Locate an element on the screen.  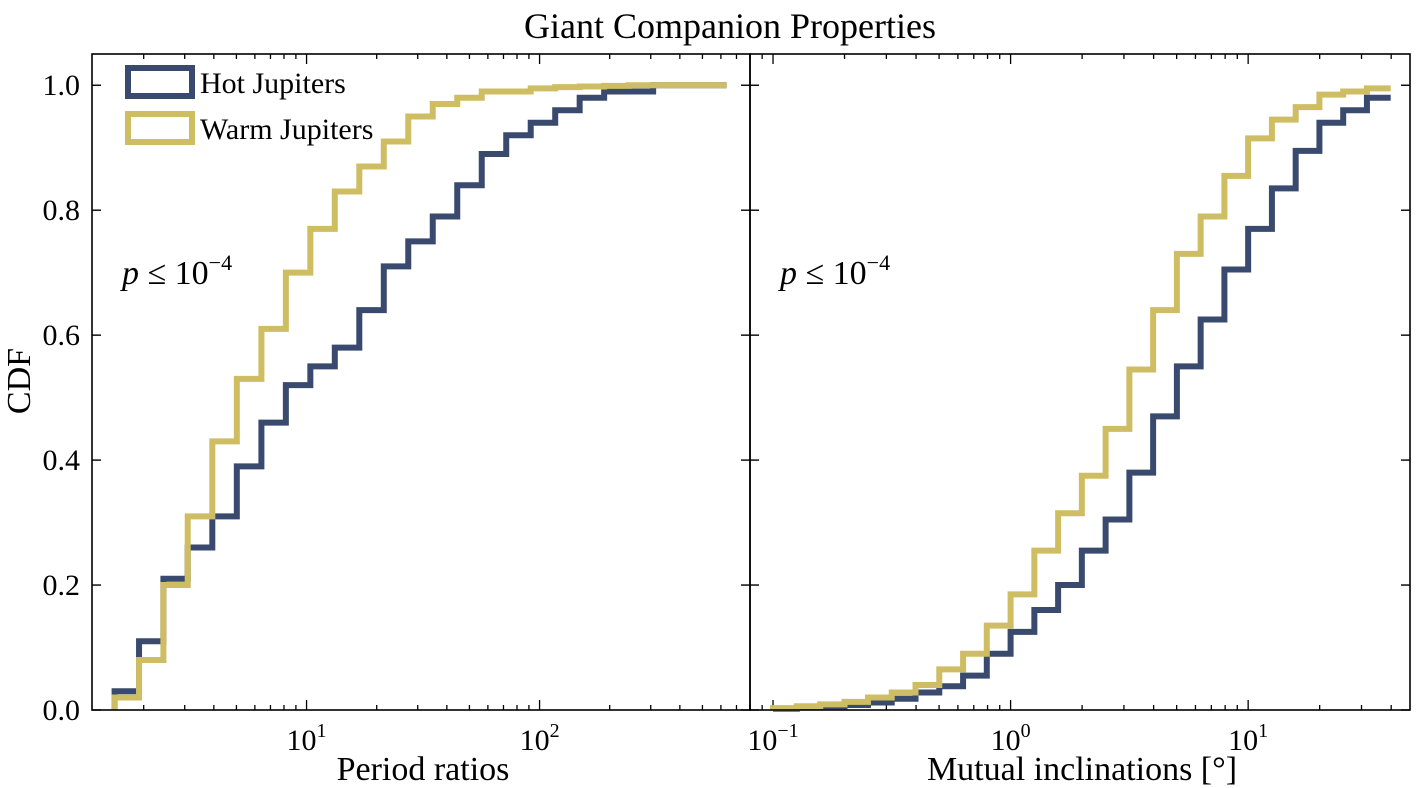
legend-label-warm-jupiters: Warm Jupiters is located at coordinates (286, 129).